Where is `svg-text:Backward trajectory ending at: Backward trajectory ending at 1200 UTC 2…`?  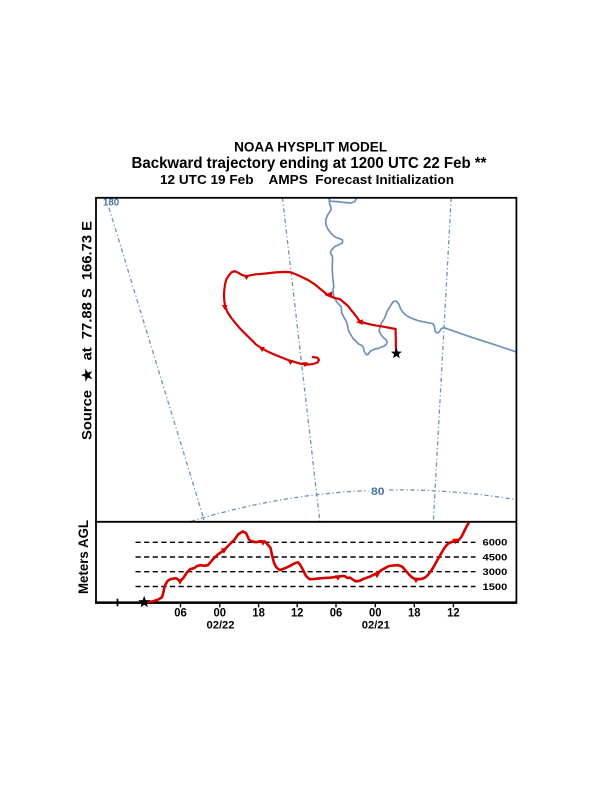 svg-text:Backward trajectory ending at: Backward trajectory ending at 1200 UTC 2… is located at coordinates (310, 163).